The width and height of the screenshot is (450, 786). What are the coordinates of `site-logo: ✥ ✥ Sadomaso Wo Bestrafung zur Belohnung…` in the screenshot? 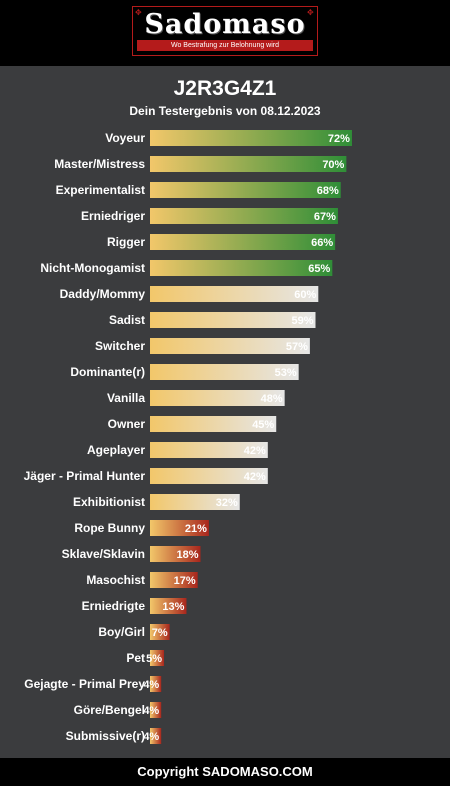 It's located at (225, 31).